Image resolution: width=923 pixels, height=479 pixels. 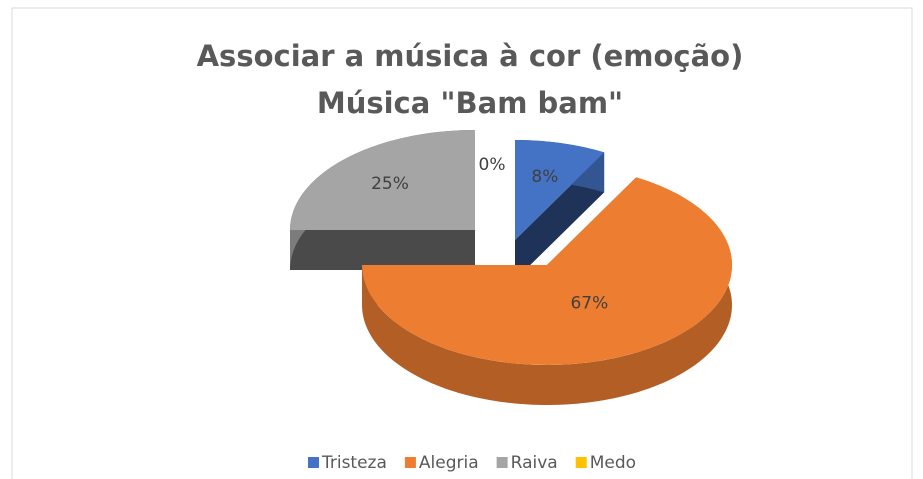 I want to click on slice-side, so click(x=382, y=250).